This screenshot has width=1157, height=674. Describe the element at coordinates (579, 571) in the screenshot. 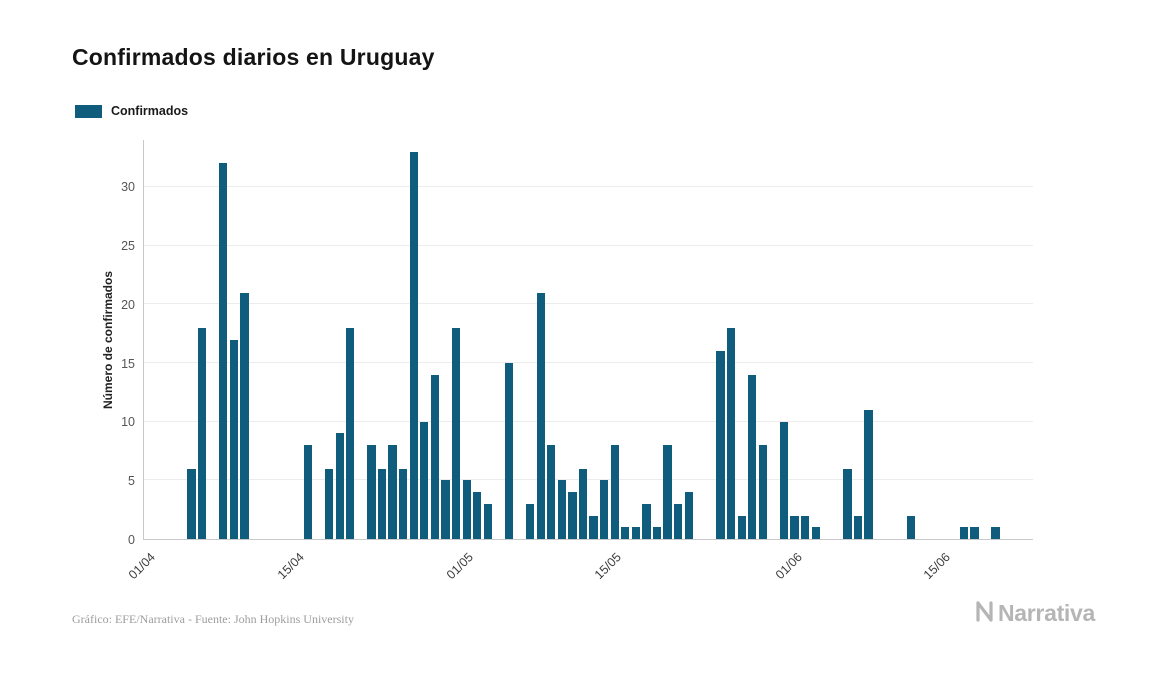

I see `x-axis-ticks: 01/04 15/04 01/05 15/05 01/06 15/06` at that location.